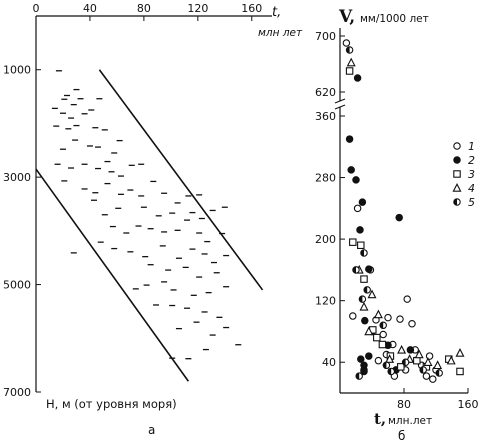 Image resolution: width=496 pixels, height=444 pixels. What do you see at coordinates (471, 146) in the screenshot?
I see `panel-b-legend-label: 1` at bounding box center [471, 146].